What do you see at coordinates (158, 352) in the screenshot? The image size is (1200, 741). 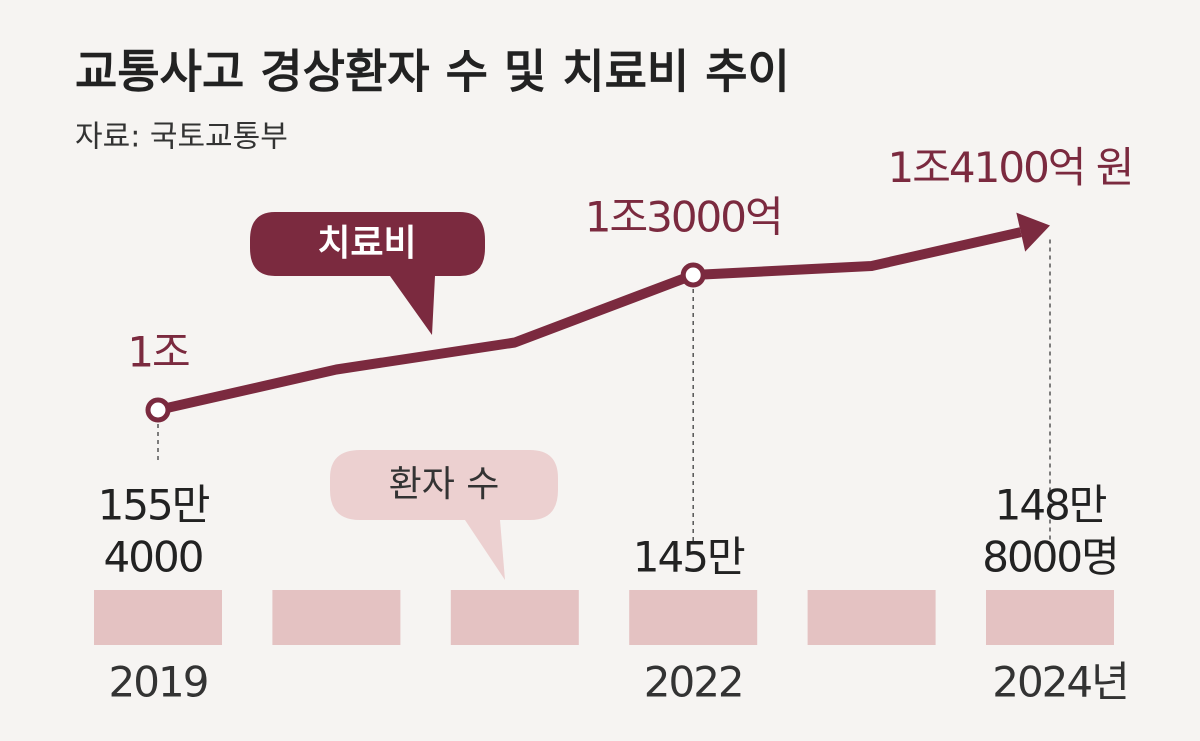 I see `value-label: 1조` at bounding box center [158, 352].